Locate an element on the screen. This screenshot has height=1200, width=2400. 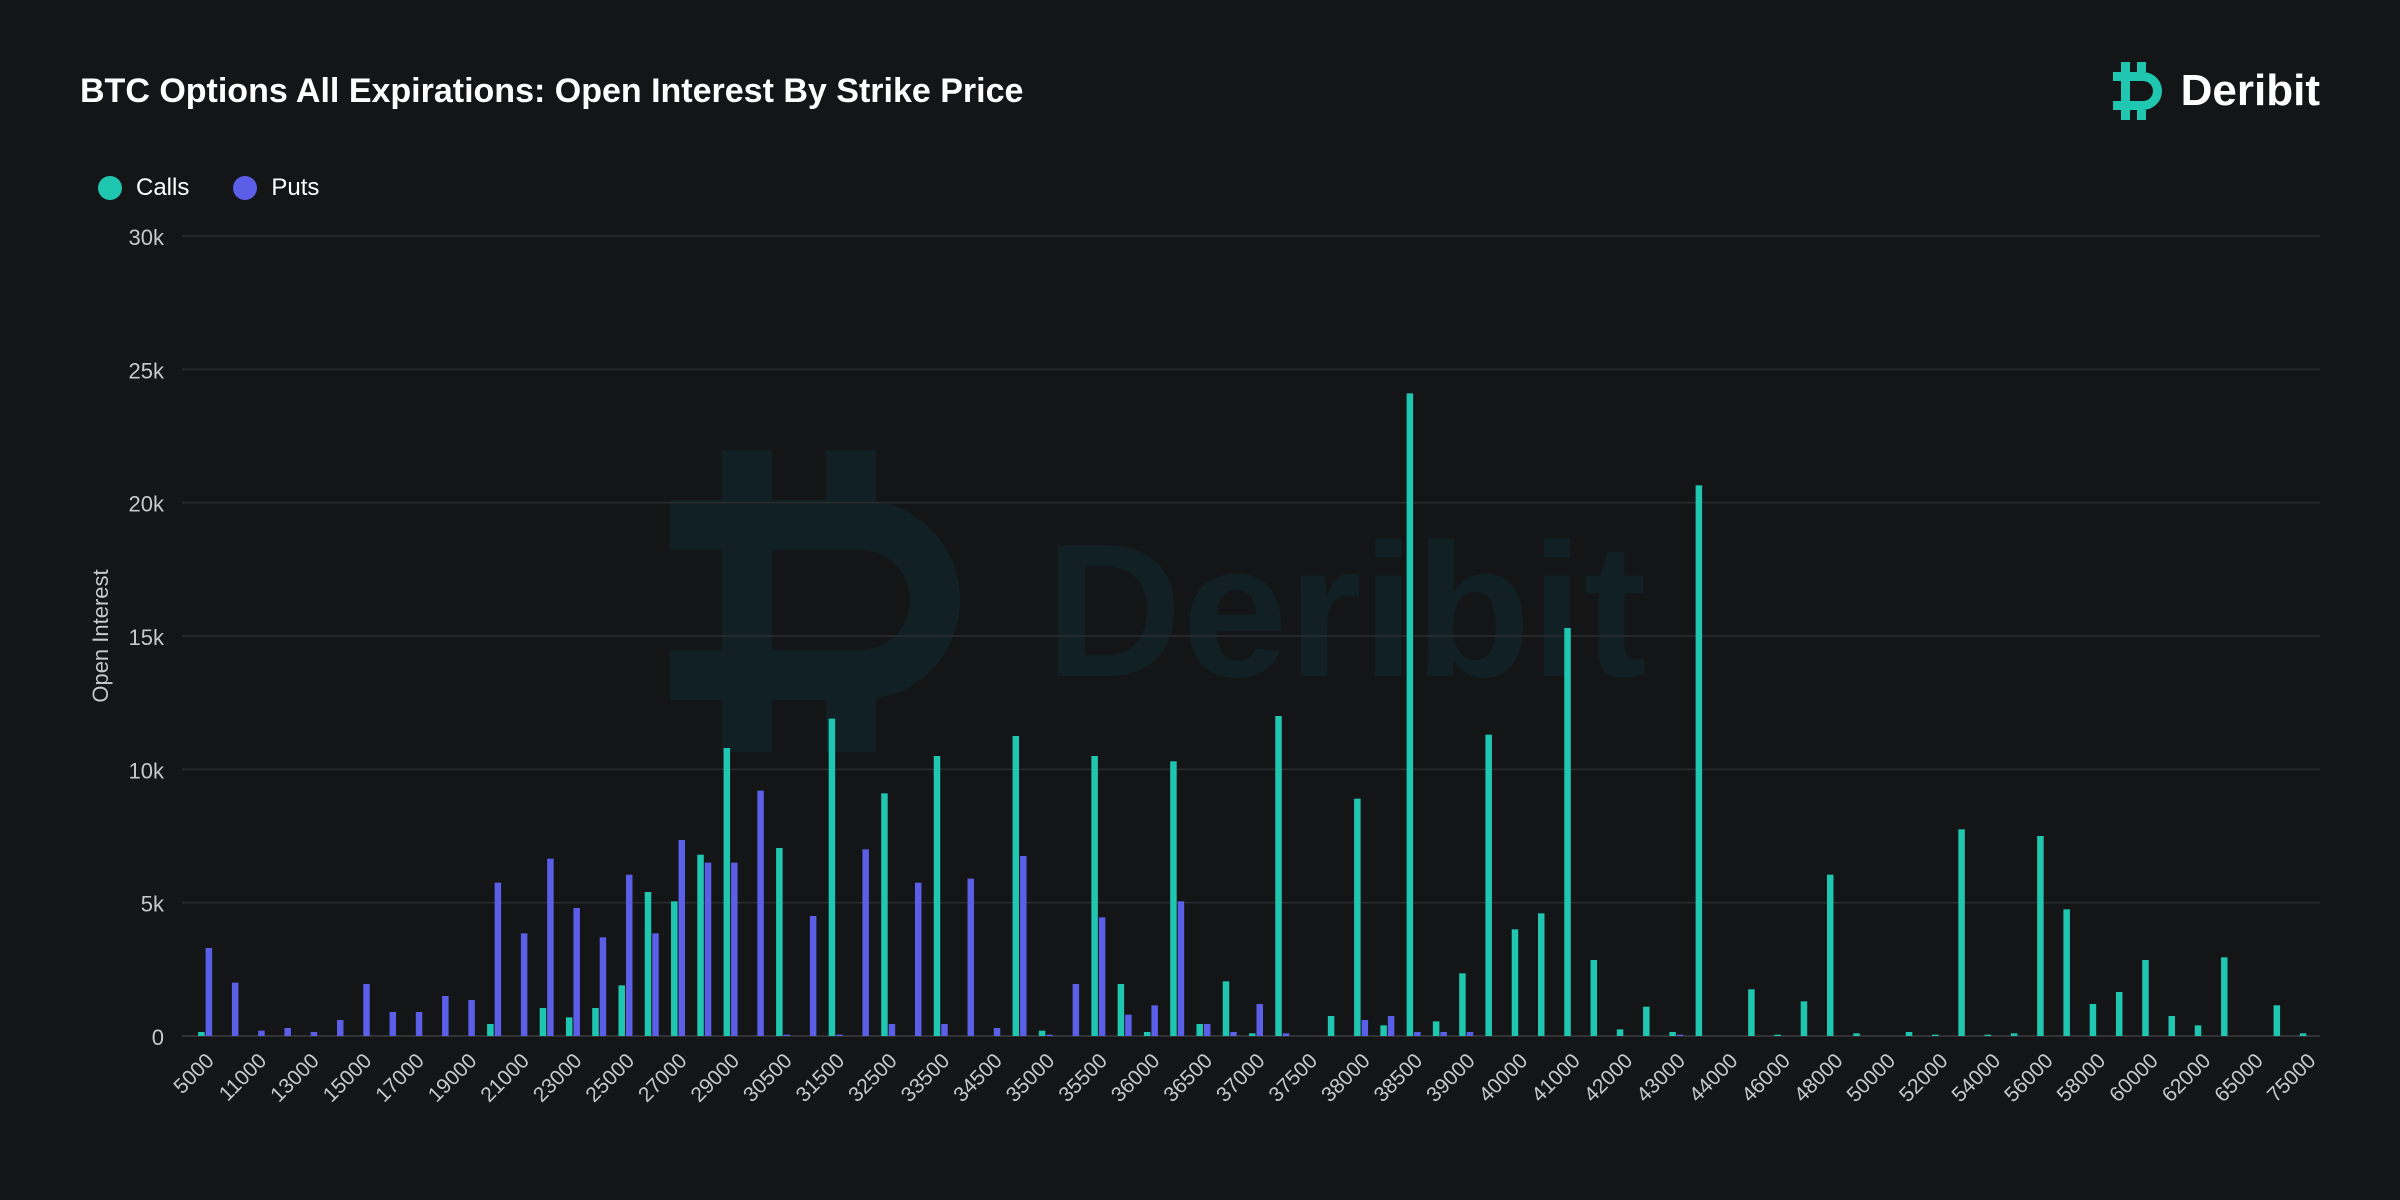
brand-logo: Deribit is located at coordinates (2215, 91).